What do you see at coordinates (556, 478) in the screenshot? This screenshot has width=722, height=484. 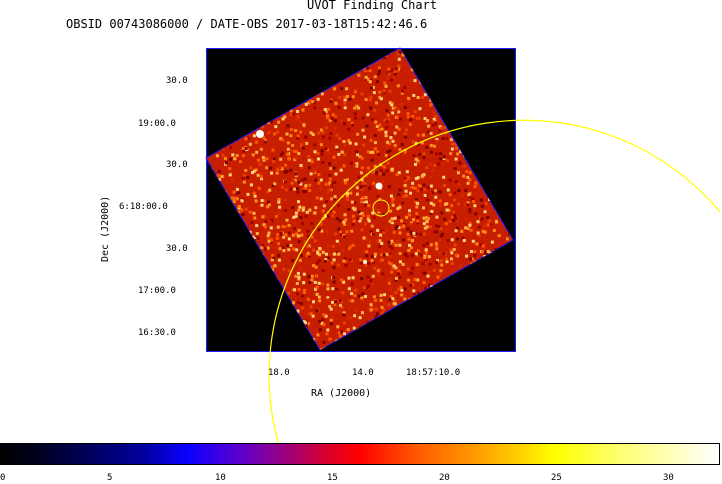 I see `colorbar-tick: 25` at bounding box center [556, 478].